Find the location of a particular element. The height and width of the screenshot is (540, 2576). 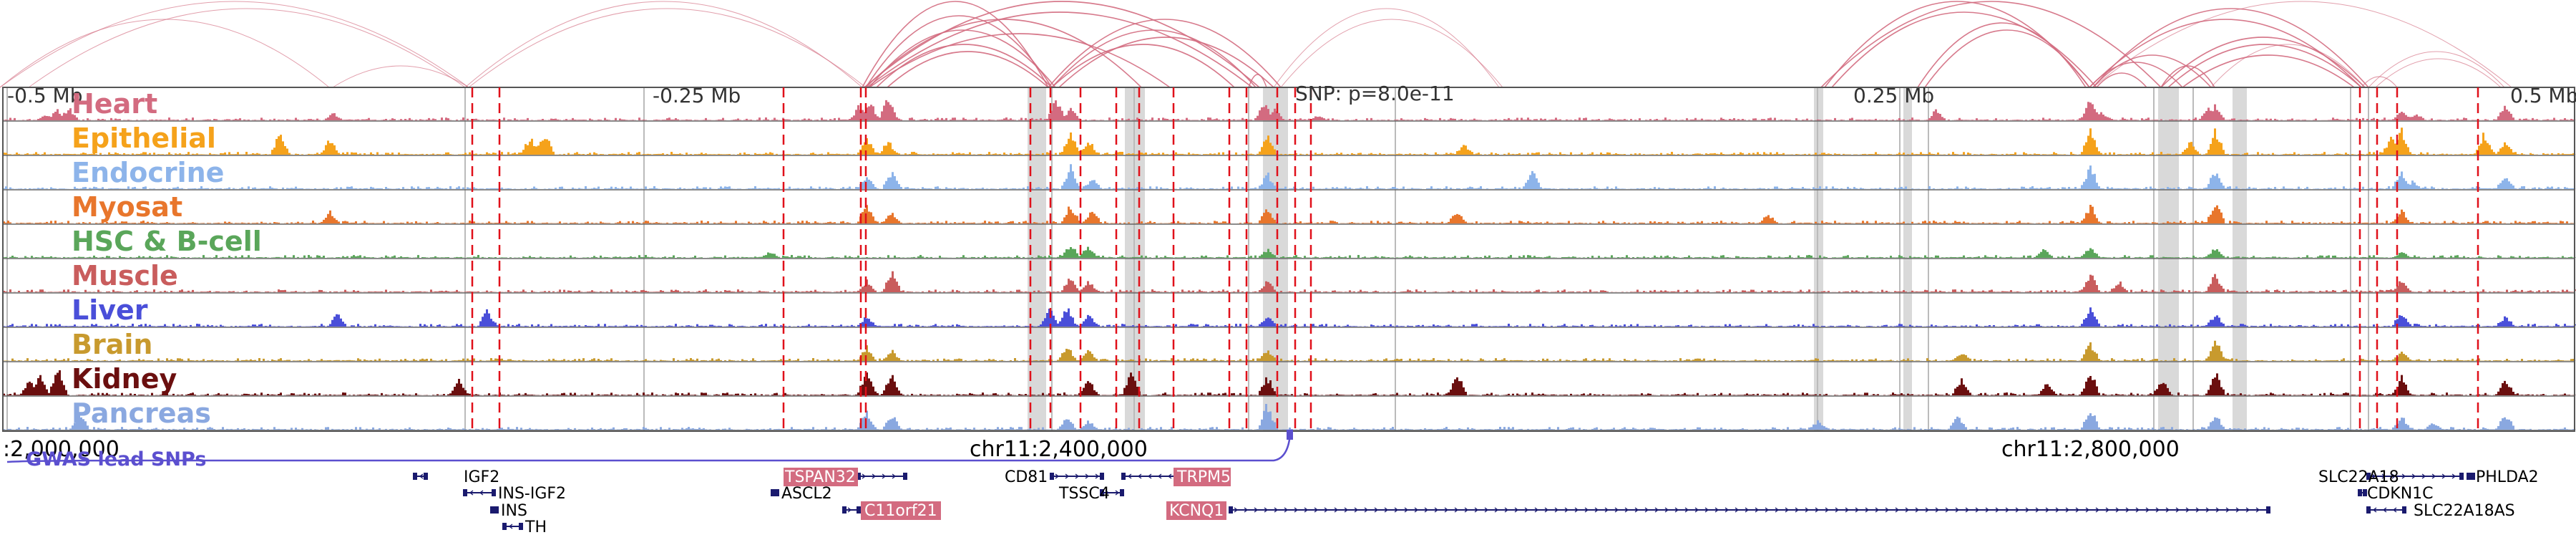

gene-igf2: IGF2 is located at coordinates (456, 477).